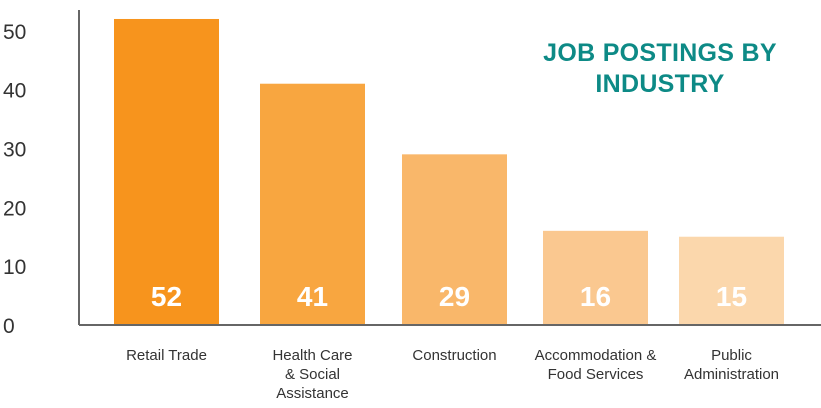  I want to click on x-tick-label: Public Administration, so click(731, 365).